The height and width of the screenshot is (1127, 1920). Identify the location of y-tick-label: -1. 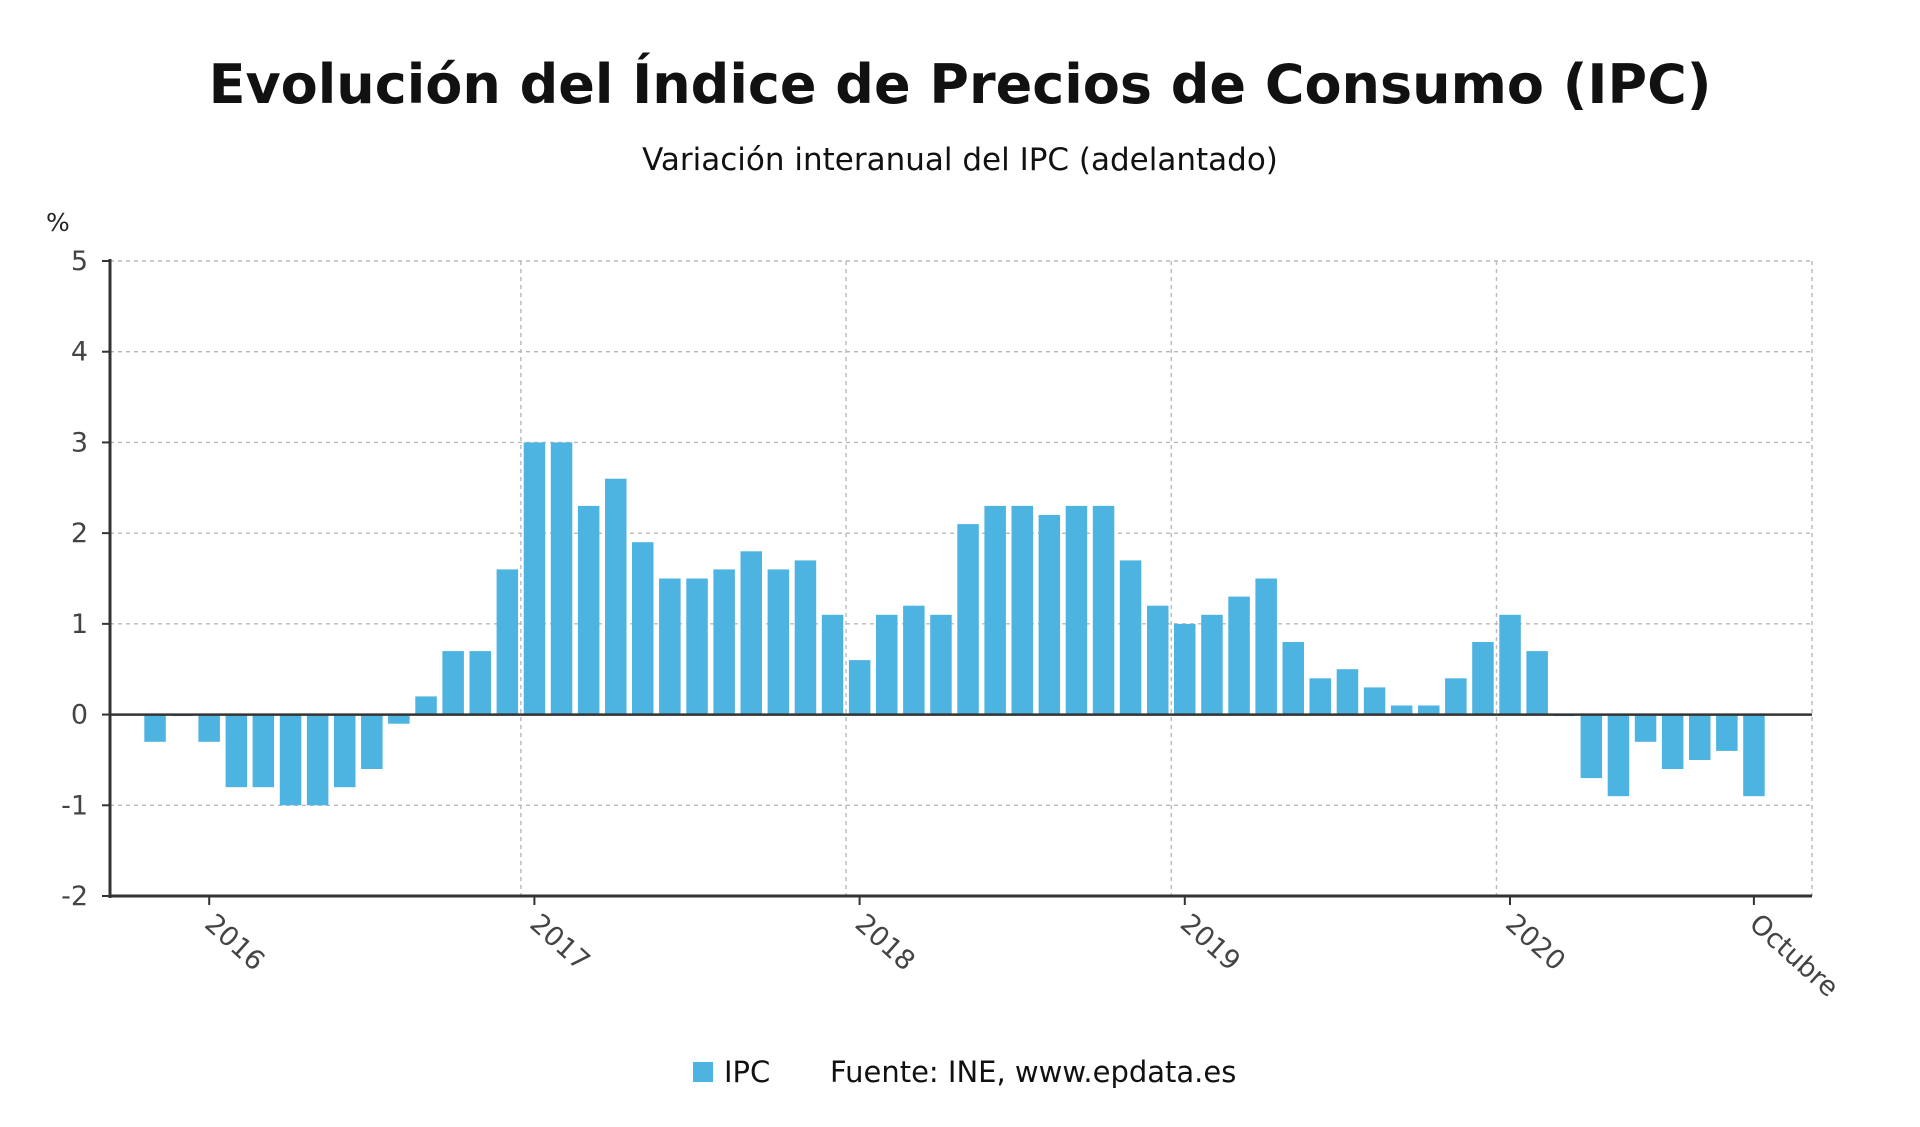
(74, 805).